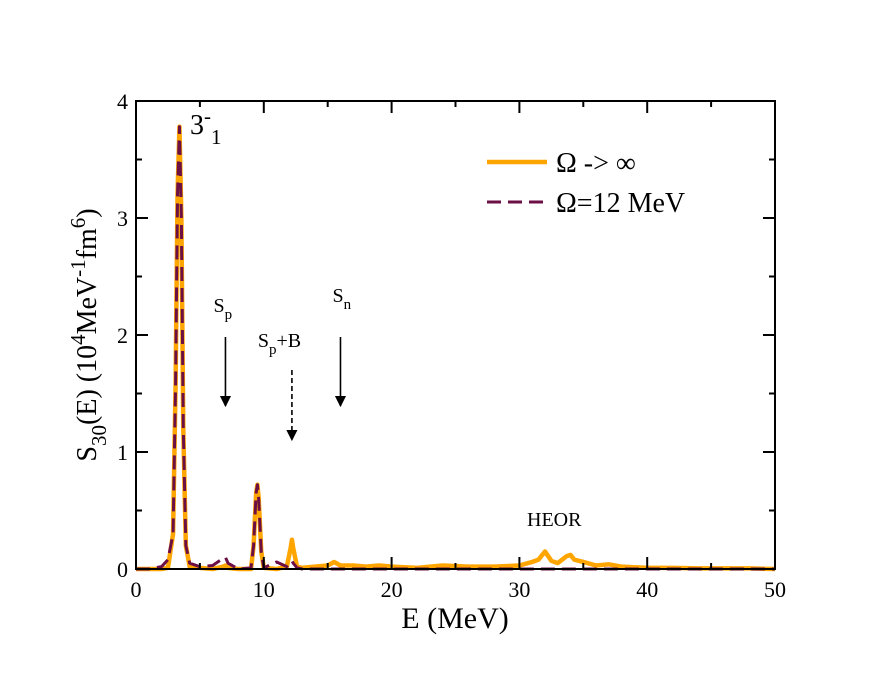 The width and height of the screenshot is (872, 674). What do you see at coordinates (264, 589) in the screenshot?
I see `x-tick-label: 10` at bounding box center [264, 589].